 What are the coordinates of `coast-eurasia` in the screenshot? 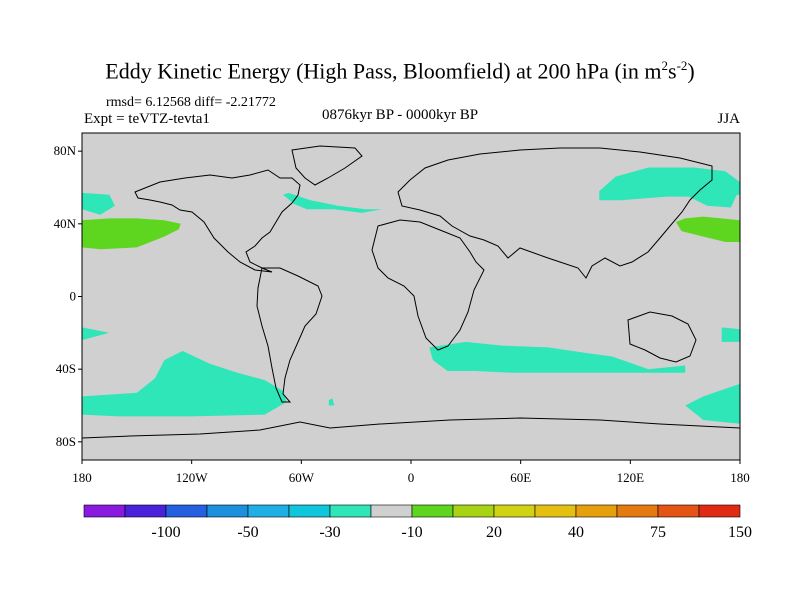 It's located at (555, 213).